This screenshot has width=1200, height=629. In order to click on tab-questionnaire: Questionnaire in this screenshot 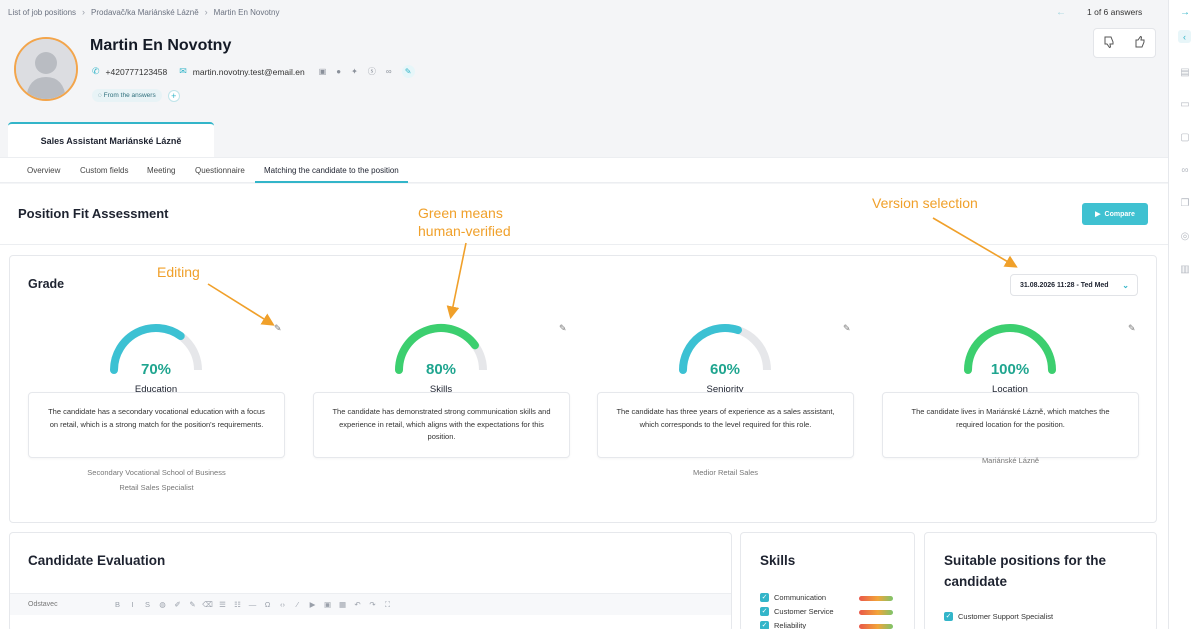, I will do `click(220, 170)`.